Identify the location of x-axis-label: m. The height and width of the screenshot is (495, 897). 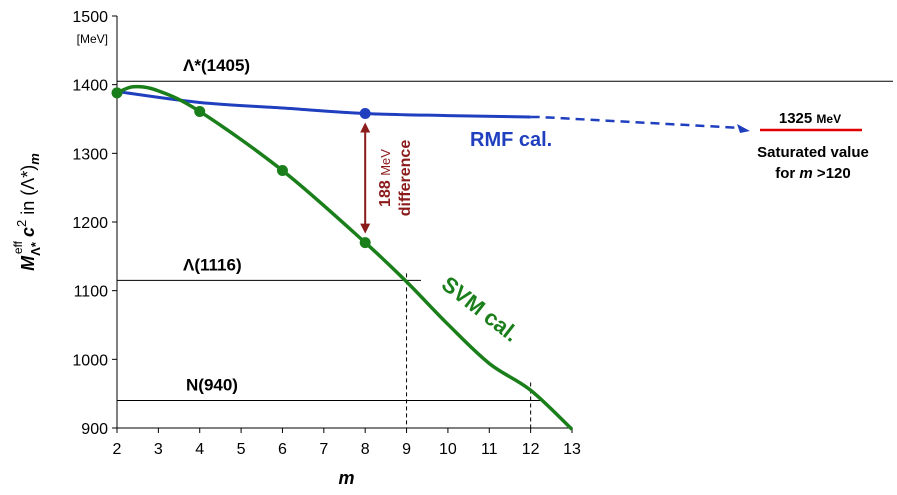
(346, 478).